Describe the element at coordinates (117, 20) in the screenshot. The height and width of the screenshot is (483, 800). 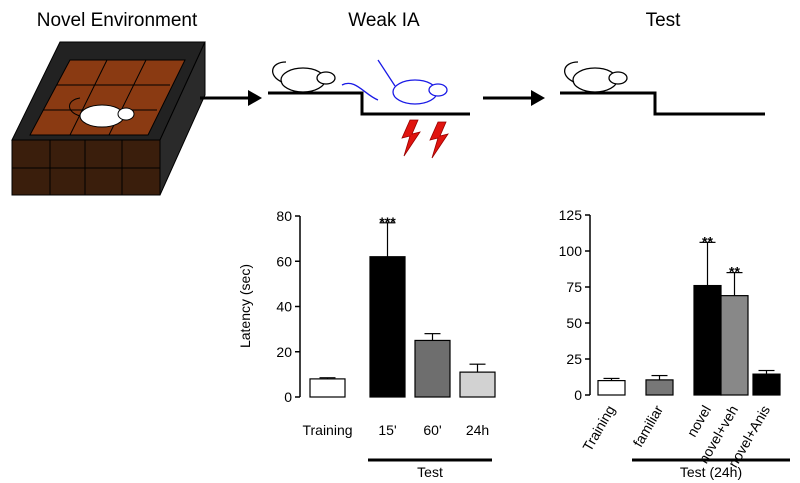
I see `panel-title: Novel Environment` at that location.